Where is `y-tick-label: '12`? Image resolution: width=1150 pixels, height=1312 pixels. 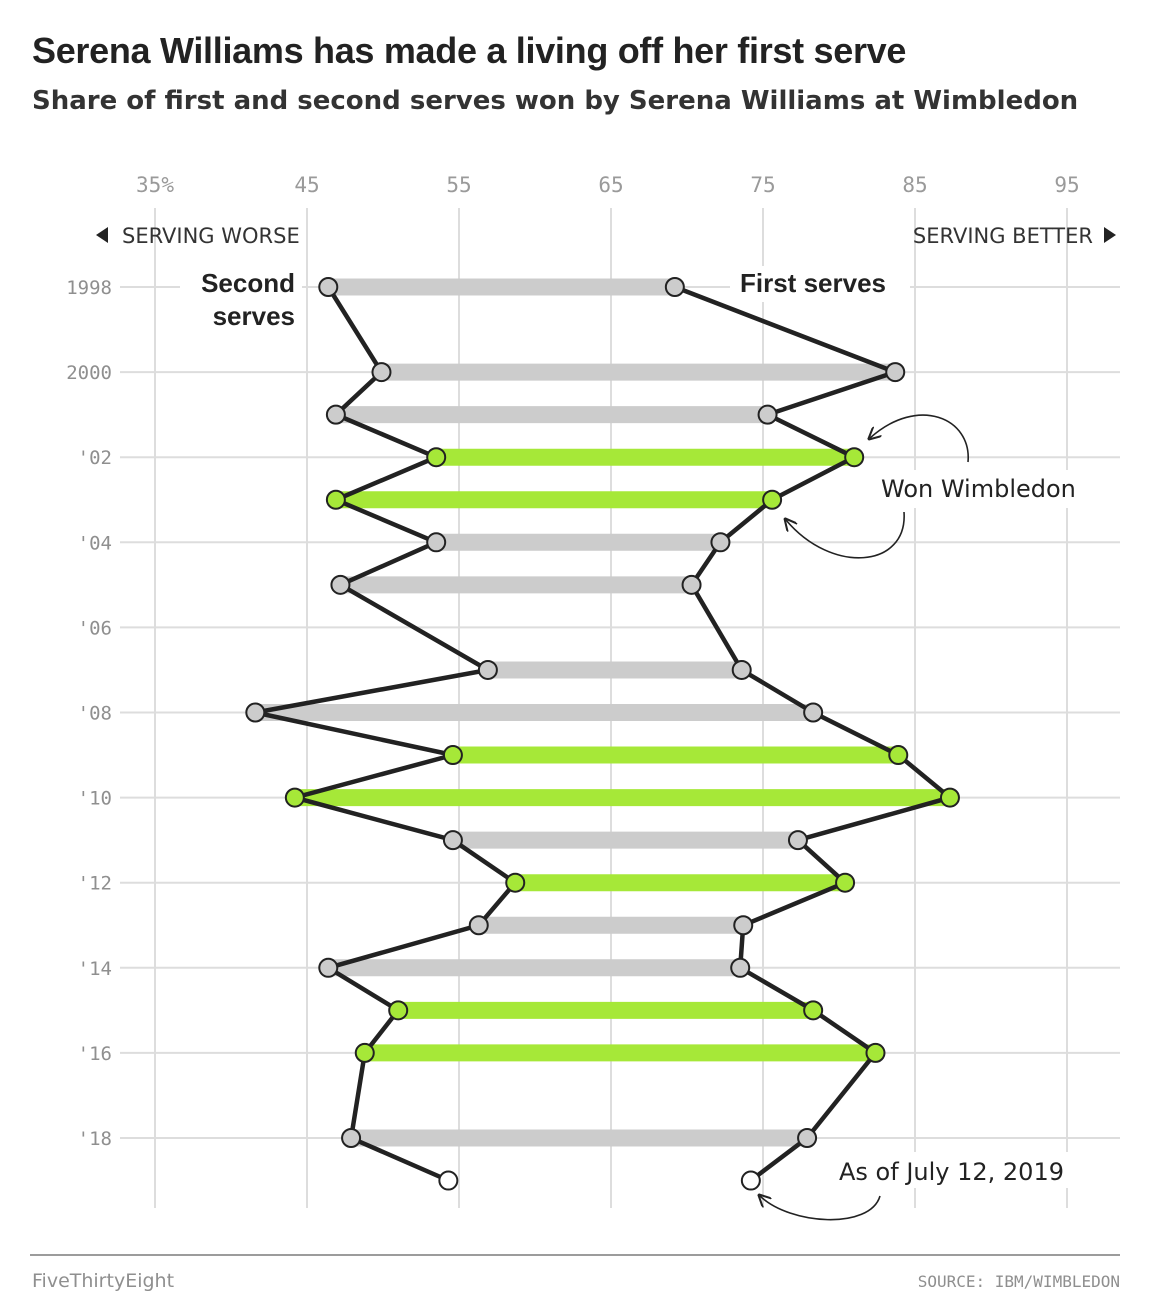
y-tick-label: '12 is located at coordinates (95, 884).